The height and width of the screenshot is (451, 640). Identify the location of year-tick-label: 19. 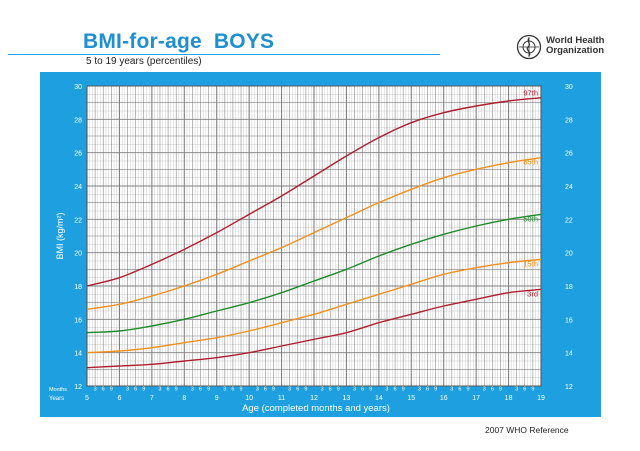
(541, 398).